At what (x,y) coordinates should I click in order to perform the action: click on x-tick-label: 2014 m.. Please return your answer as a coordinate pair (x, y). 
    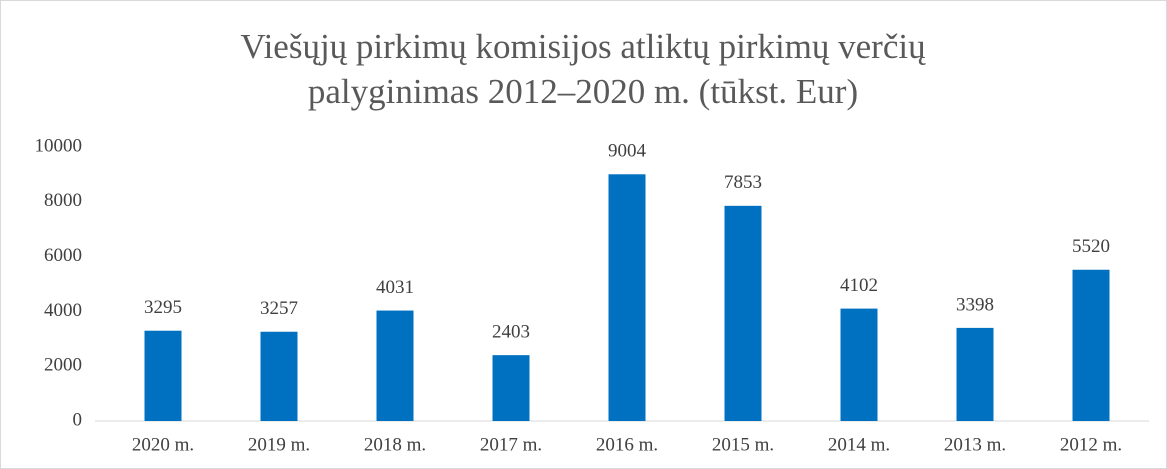
    Looking at the image, I should click on (859, 444).